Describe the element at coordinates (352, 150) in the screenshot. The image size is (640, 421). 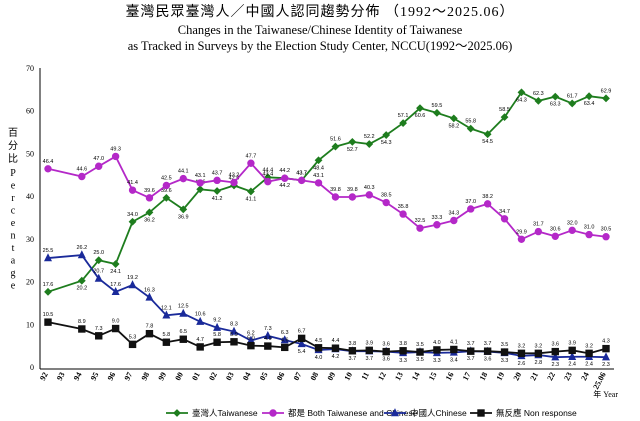
I see `data-label-taiwanese: 52.7` at that location.